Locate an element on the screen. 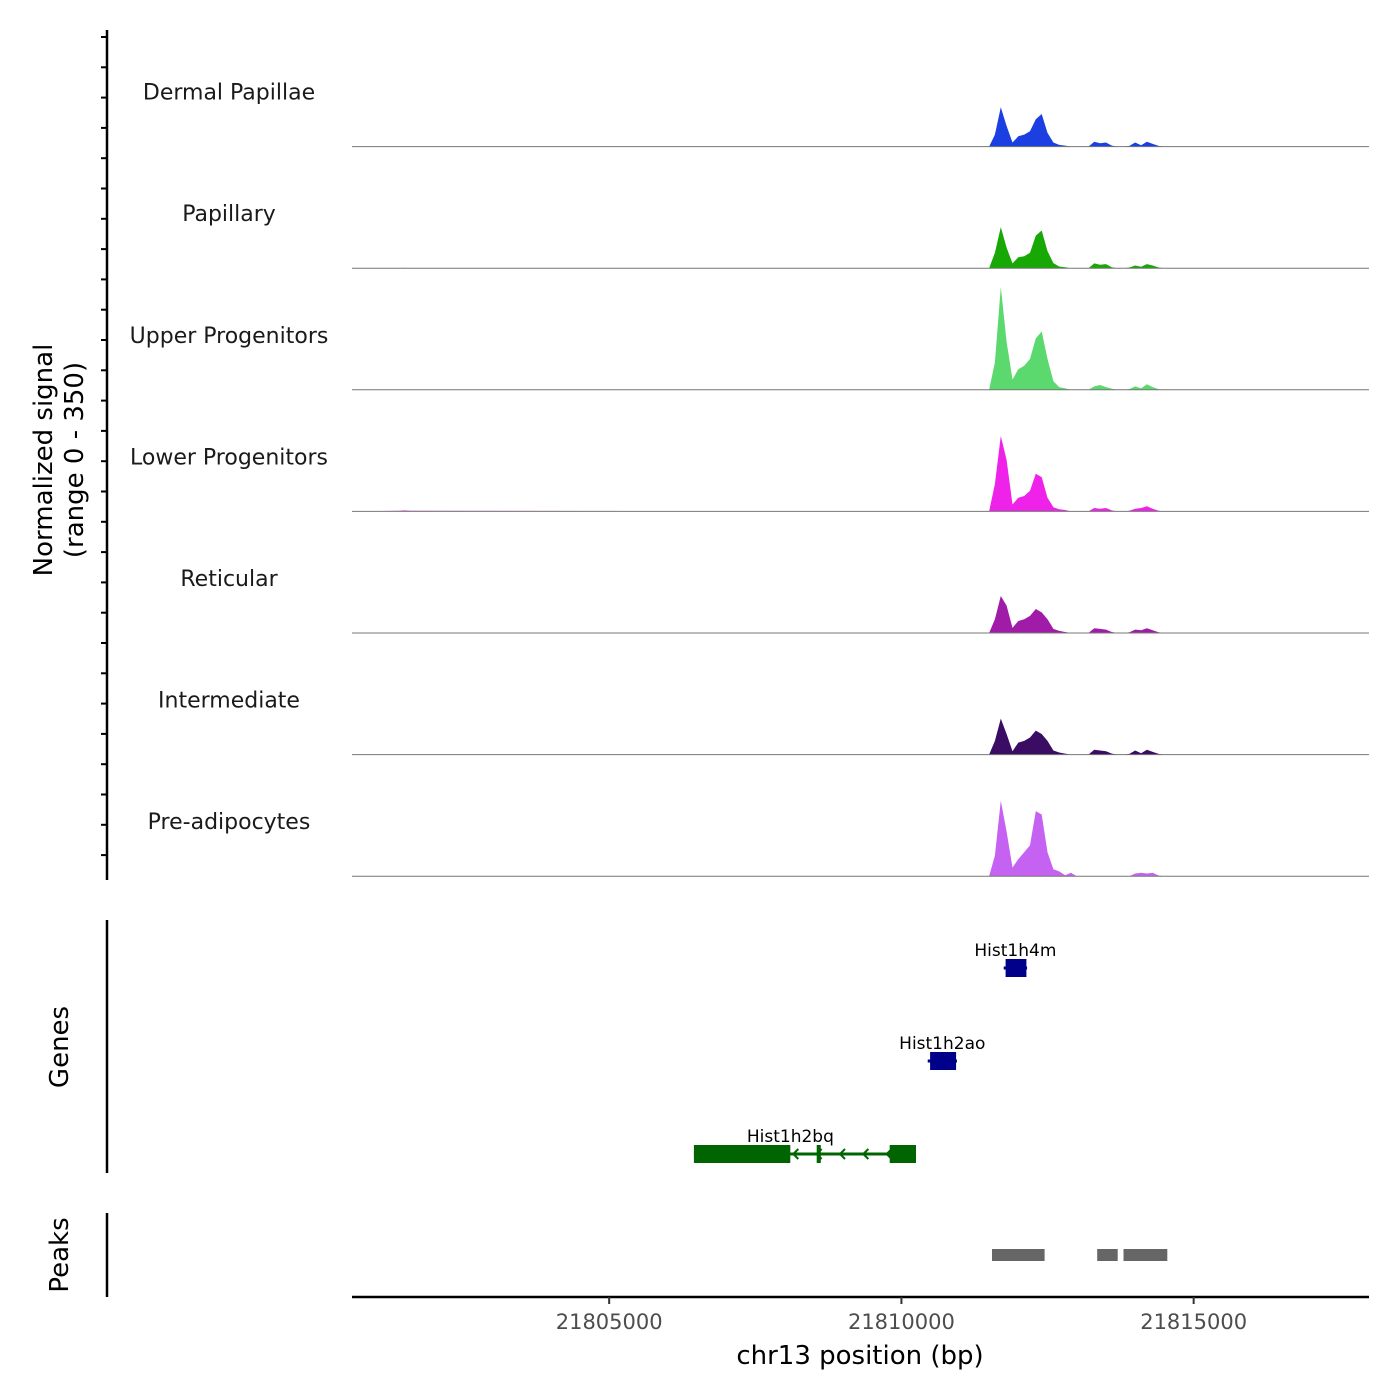 The width and height of the screenshot is (1400, 1400). track-intermediate: Intermediate is located at coordinates (763, 722).